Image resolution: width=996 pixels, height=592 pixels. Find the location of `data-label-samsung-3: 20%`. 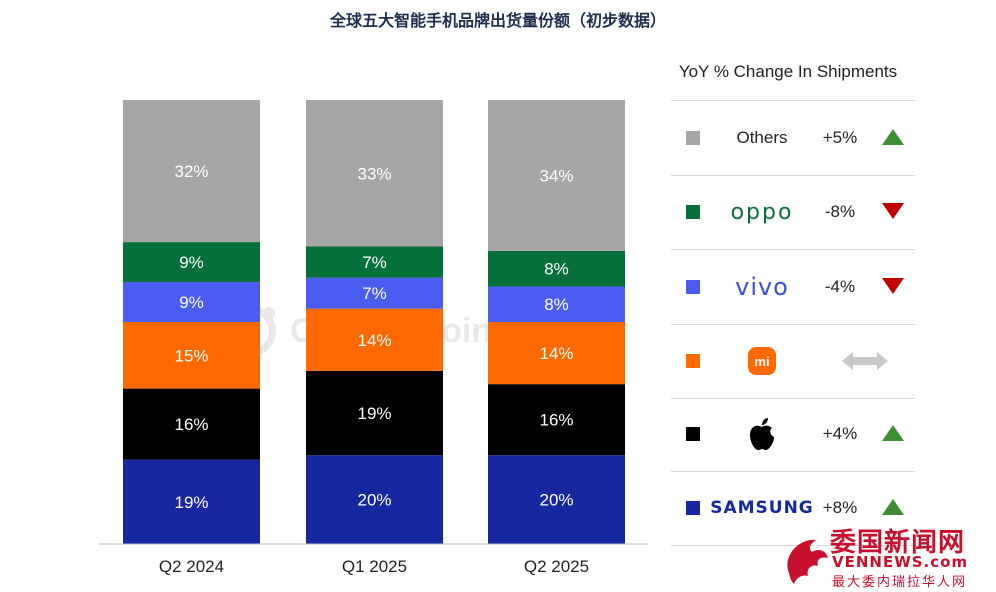

data-label-samsung-3: 20% is located at coordinates (556, 500).